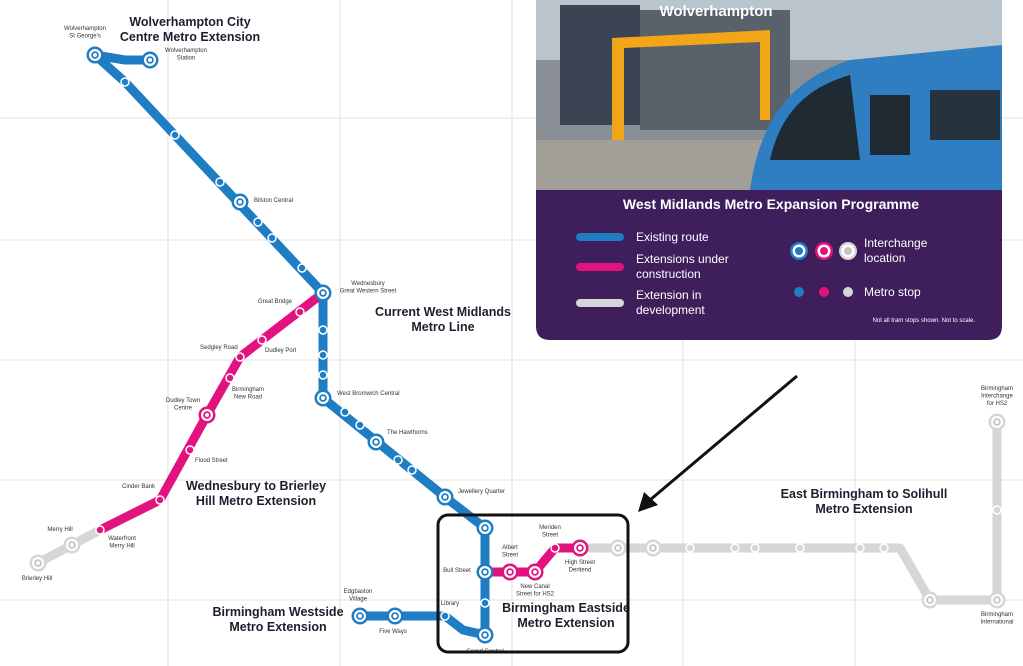 This screenshot has width=1023, height=666. I want to click on station-label-line: Brierley Hill, so click(37, 579).